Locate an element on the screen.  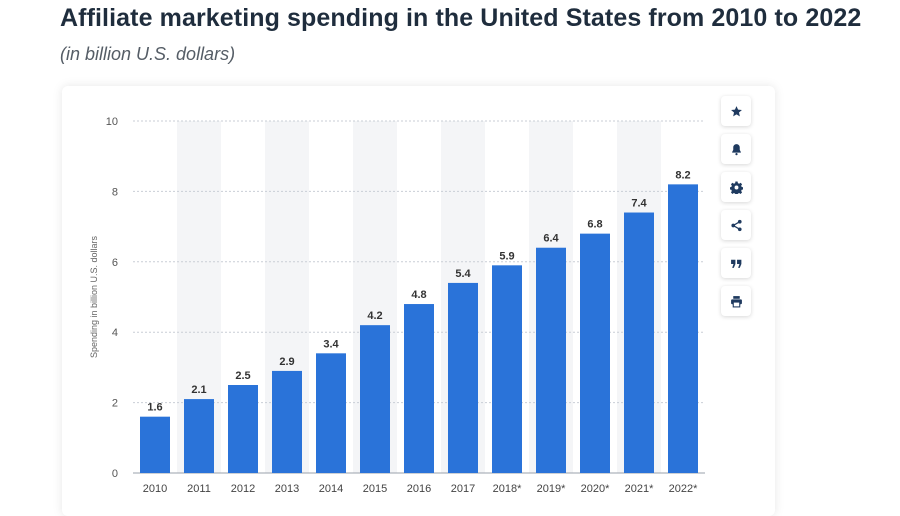
x-tick-label: 2016 is located at coordinates (419, 489).